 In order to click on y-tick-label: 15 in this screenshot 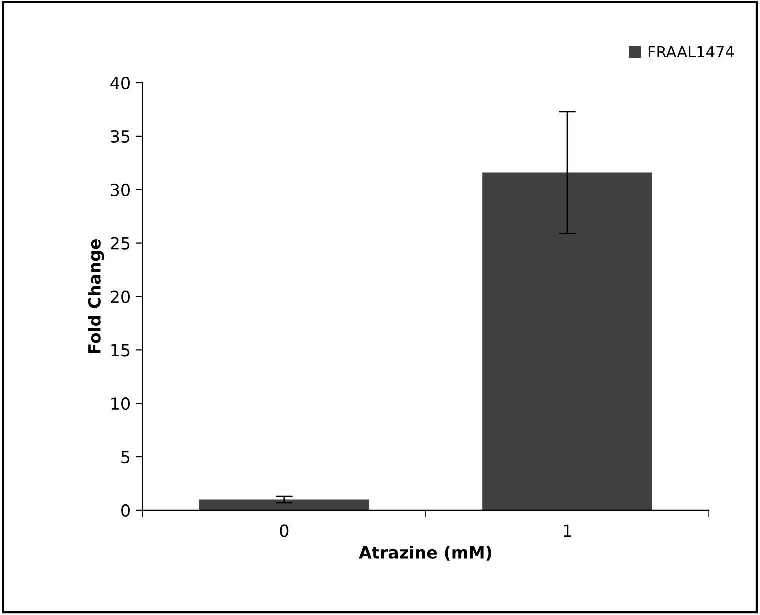, I will do `click(121, 350)`.